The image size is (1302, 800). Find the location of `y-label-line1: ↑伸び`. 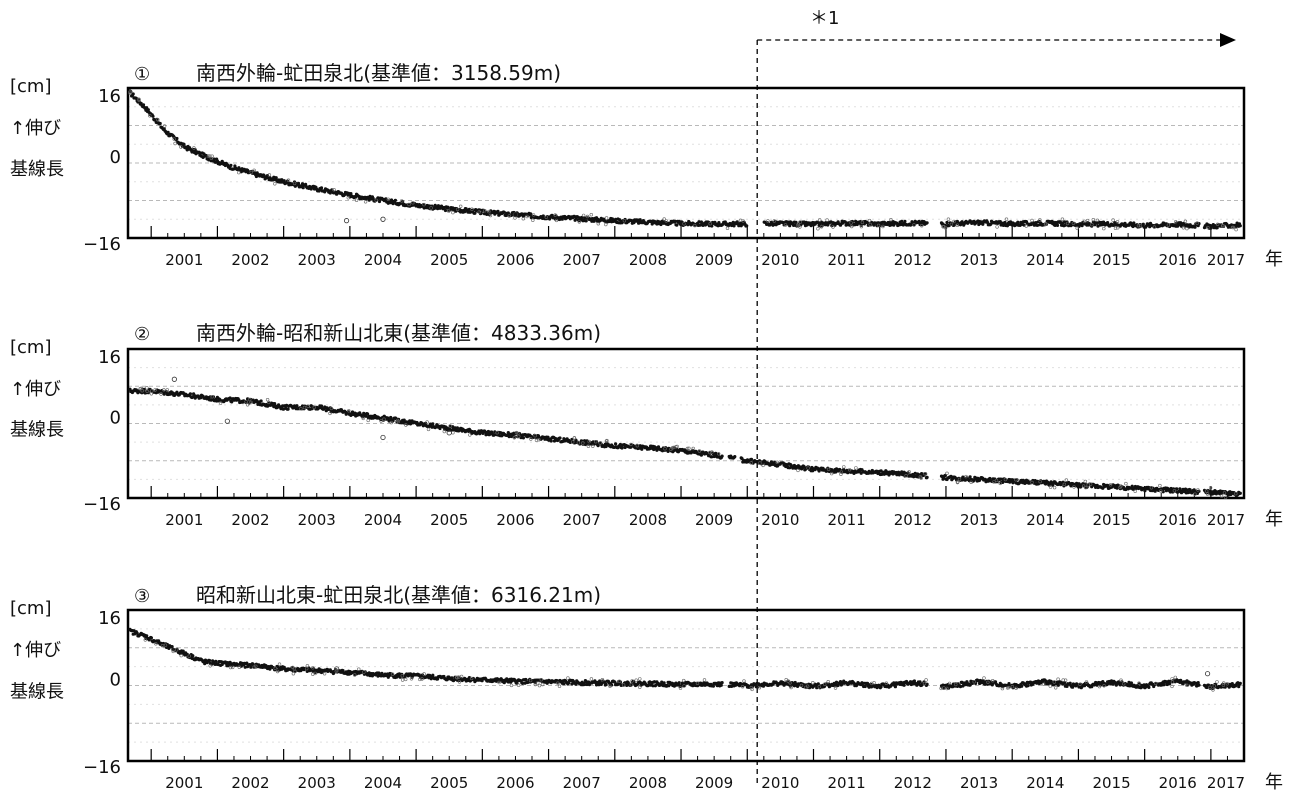

y-label-line1: ↑伸び is located at coordinates (35, 389).